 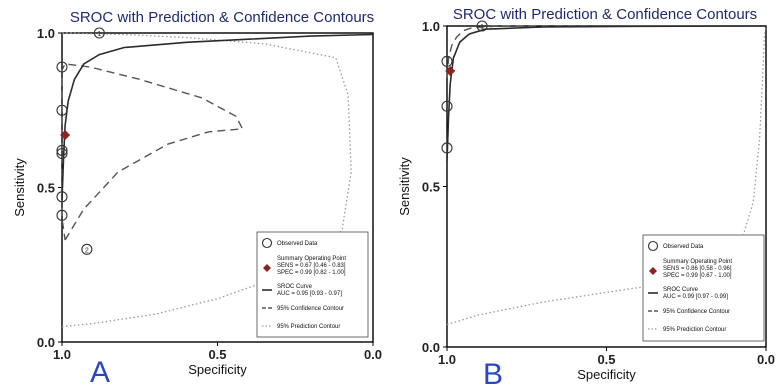 I want to click on legend-summary-spec: SPEC = 0.99 [0.82 - 1.00], so click(x=311, y=273).